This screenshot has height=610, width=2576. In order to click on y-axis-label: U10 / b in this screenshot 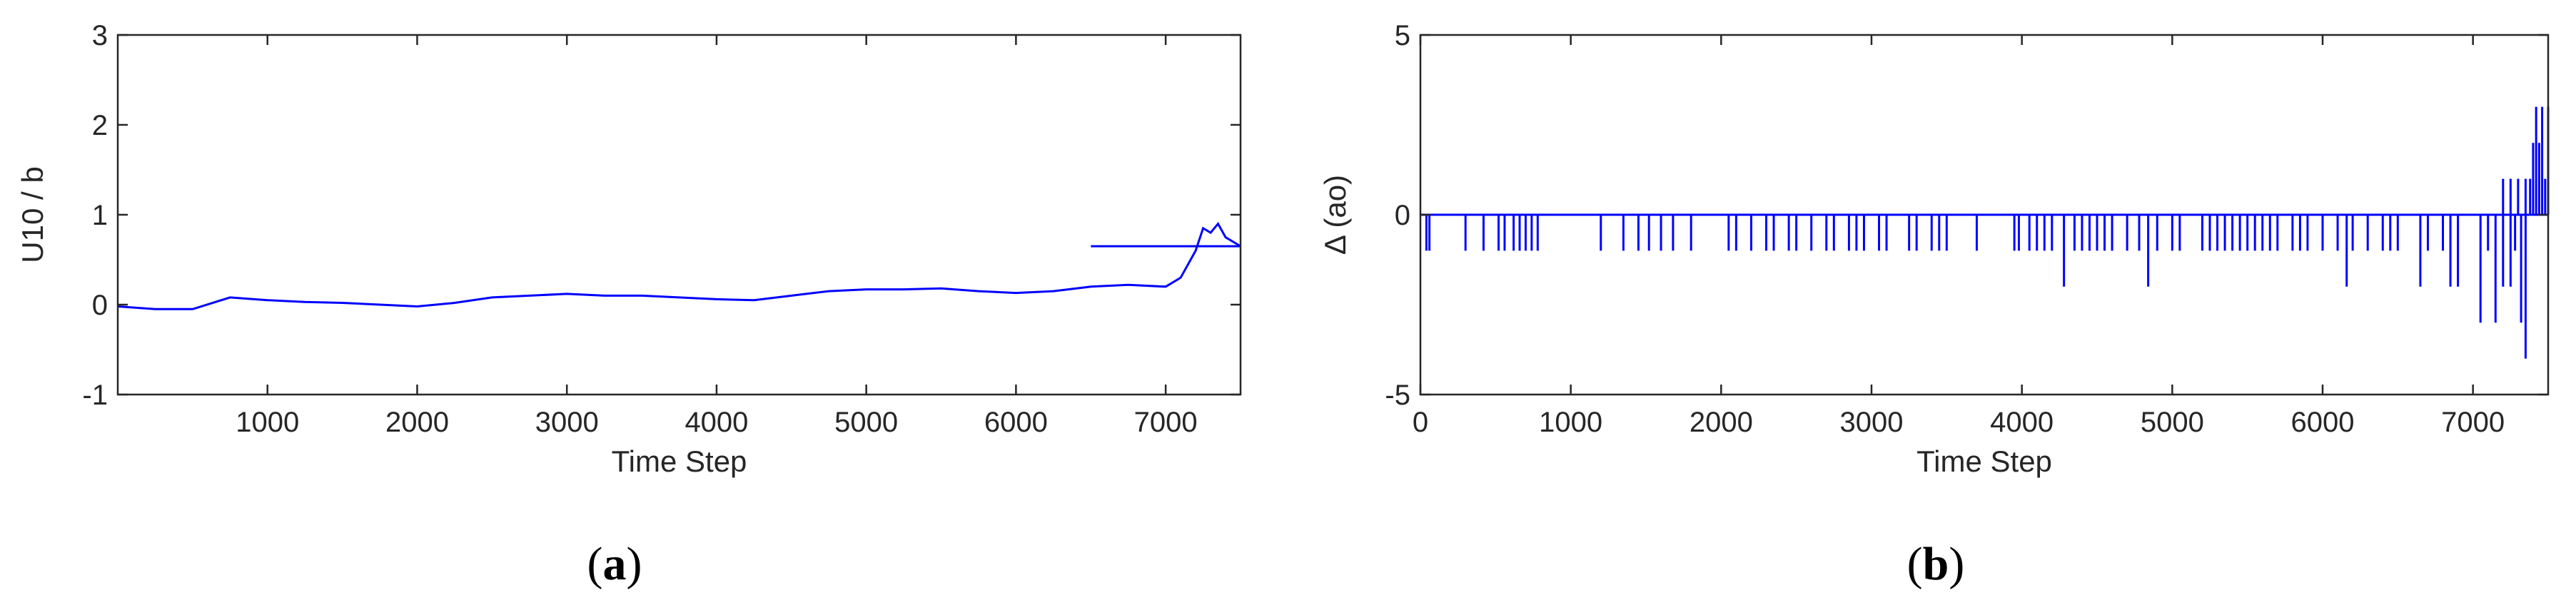, I will do `click(32, 214)`.